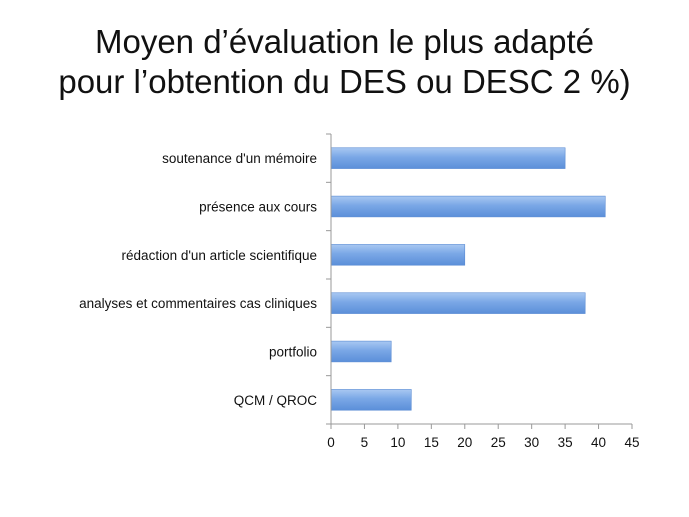  What do you see at coordinates (275, 400) in the screenshot?
I see `category-label-5: QCM / QROC` at bounding box center [275, 400].